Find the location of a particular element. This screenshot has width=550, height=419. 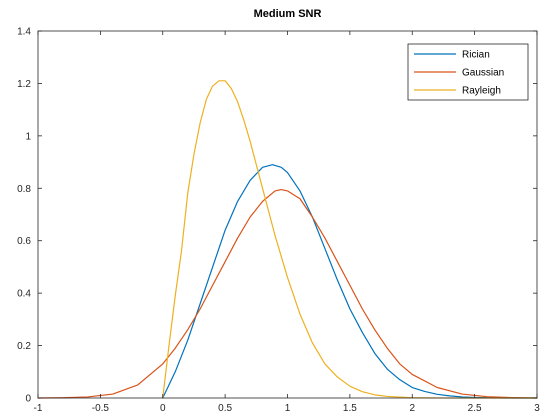

y-tick-label: 0.6 is located at coordinates (24, 241).